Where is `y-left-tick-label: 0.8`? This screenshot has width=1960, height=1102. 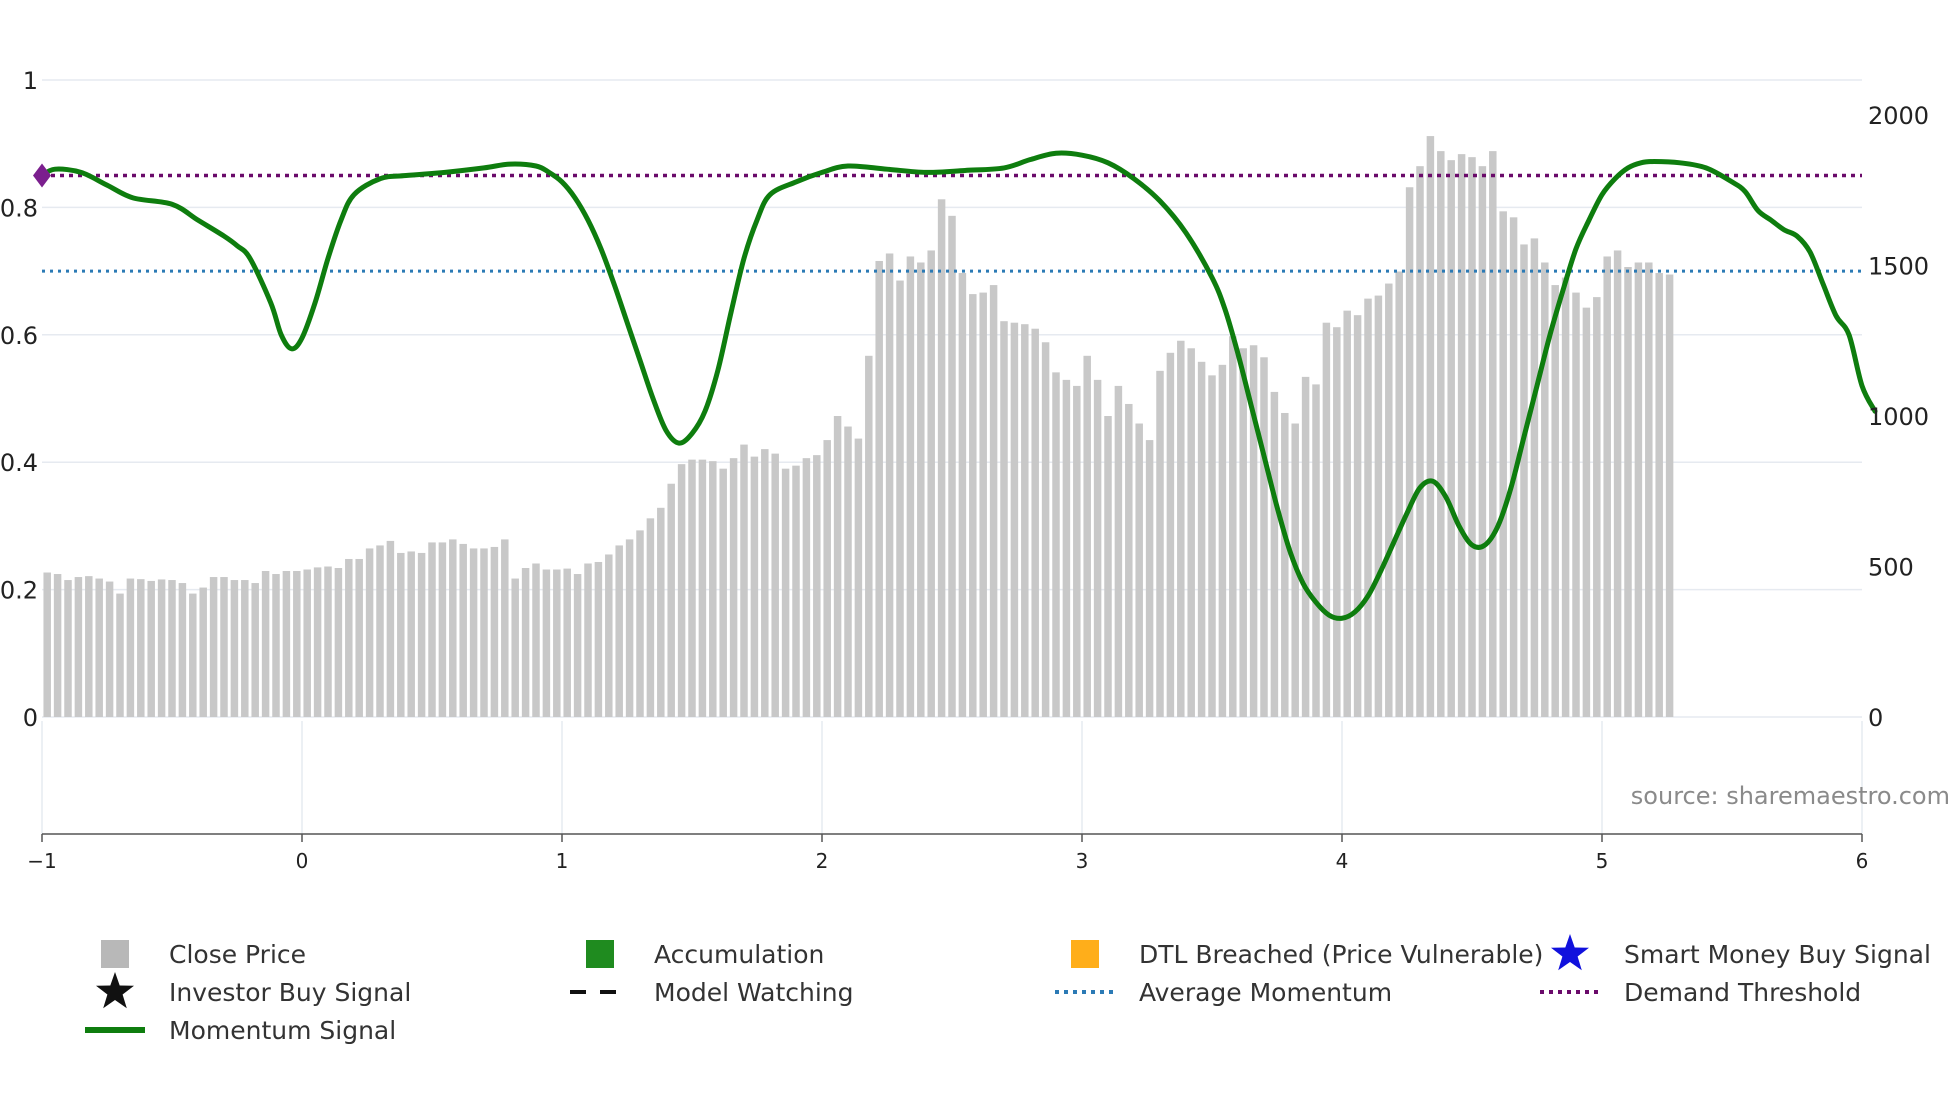 y-left-tick-label: 0.8 is located at coordinates (19, 208).